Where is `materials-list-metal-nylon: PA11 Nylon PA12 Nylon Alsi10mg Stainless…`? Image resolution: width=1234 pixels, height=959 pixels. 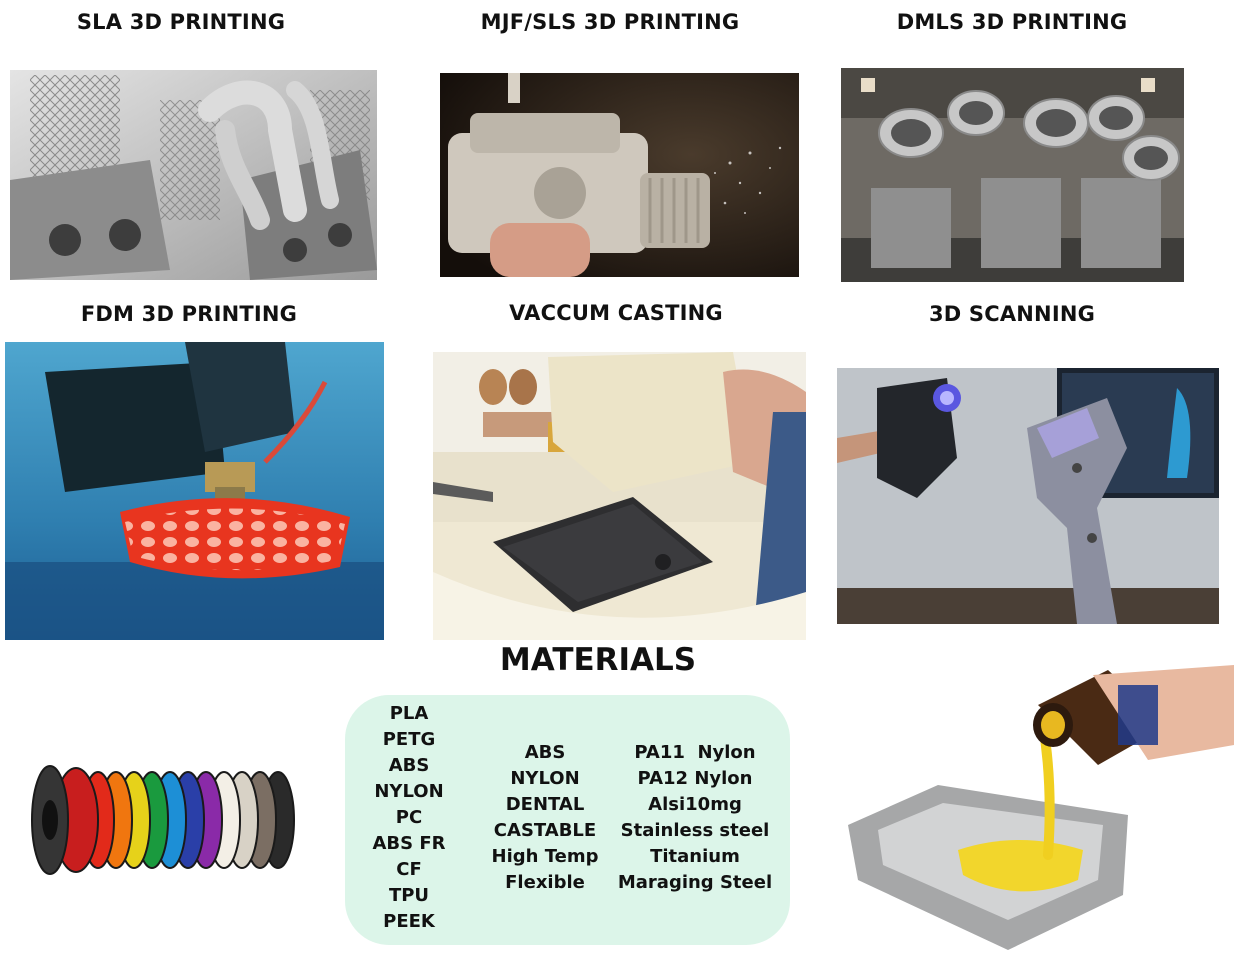 materials-list-metal-nylon: PA11 Nylon PA12 Nylon Alsi10mg Stainless… is located at coordinates (695, 818).